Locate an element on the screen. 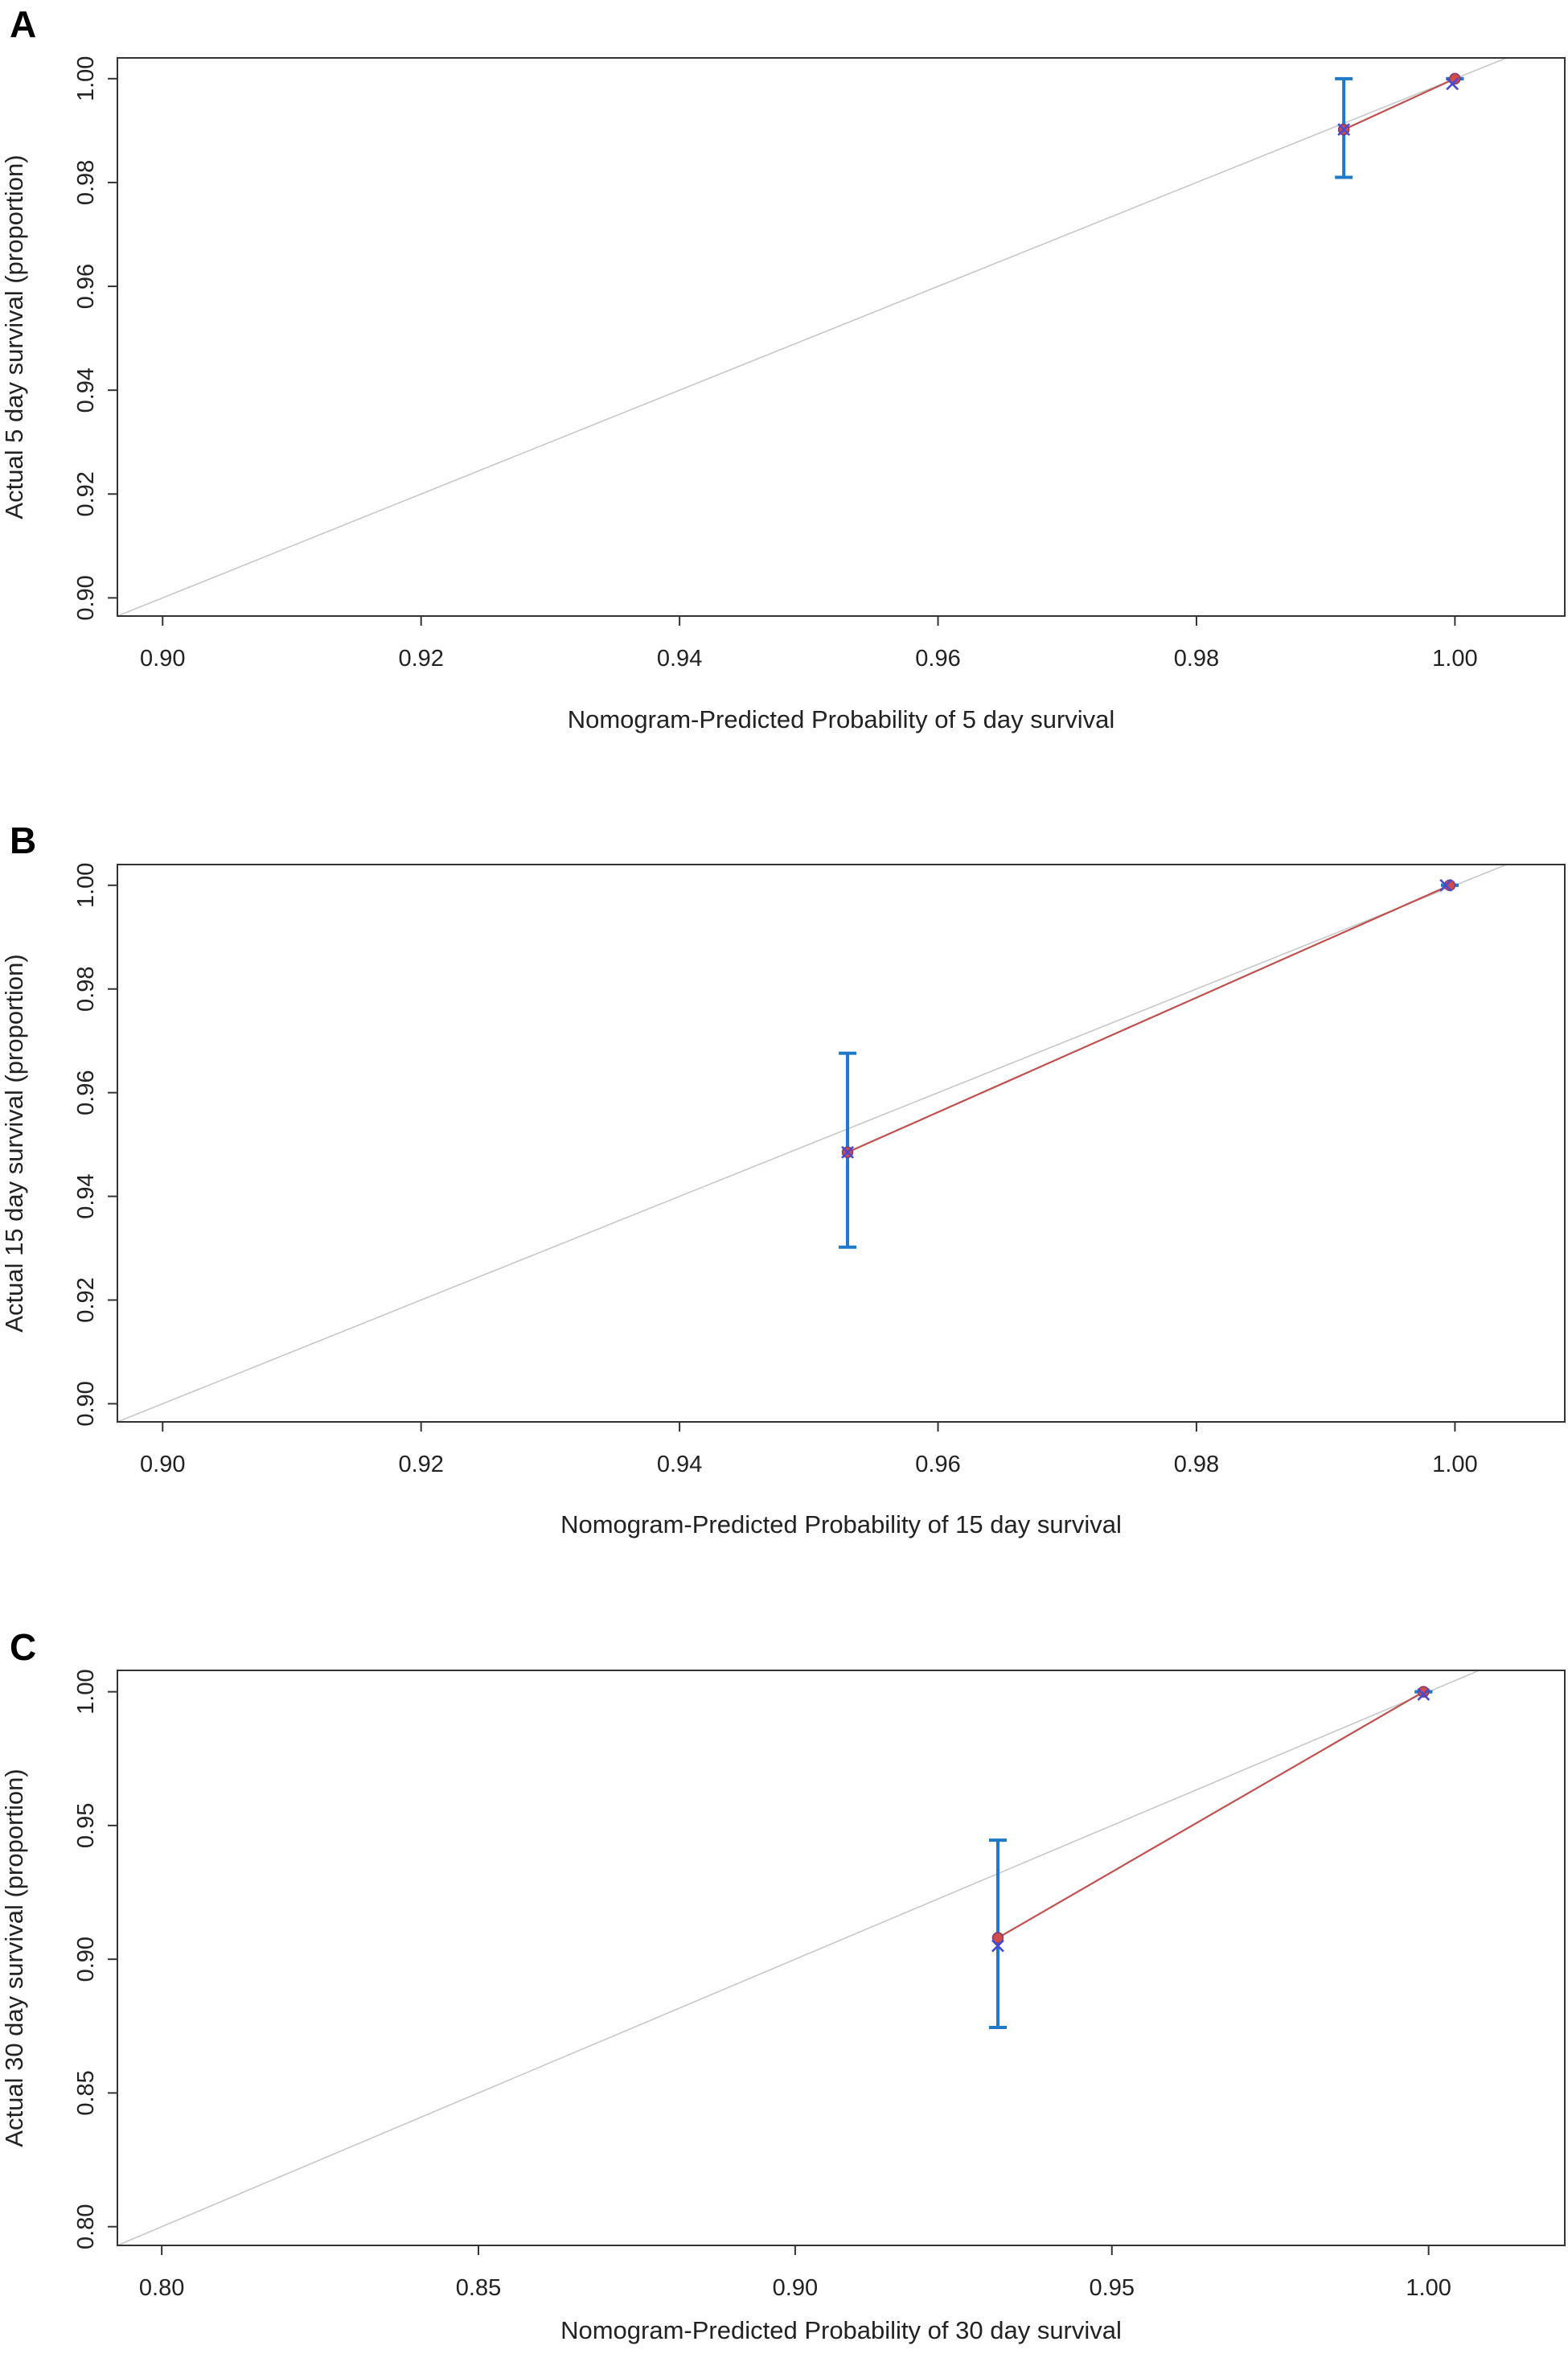 The image size is (1568, 2358). y-axis-title: Actual 15 day survival (proportion) is located at coordinates (14, 1143).